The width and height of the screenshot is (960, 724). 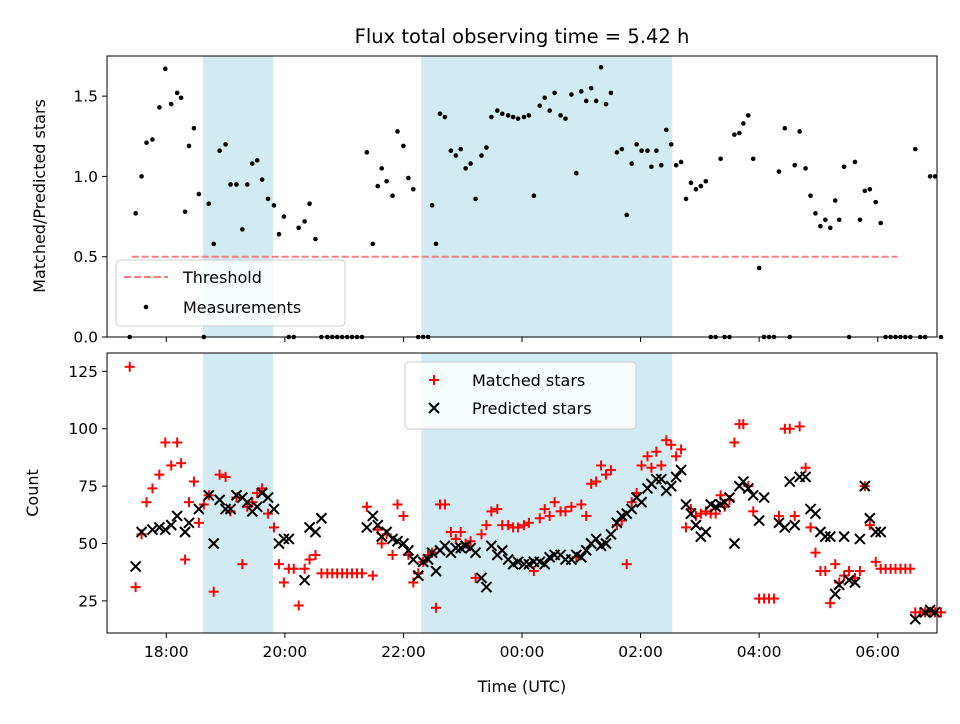 I want to click on bottom-x-tick-label: 04:00, so click(x=759, y=652).